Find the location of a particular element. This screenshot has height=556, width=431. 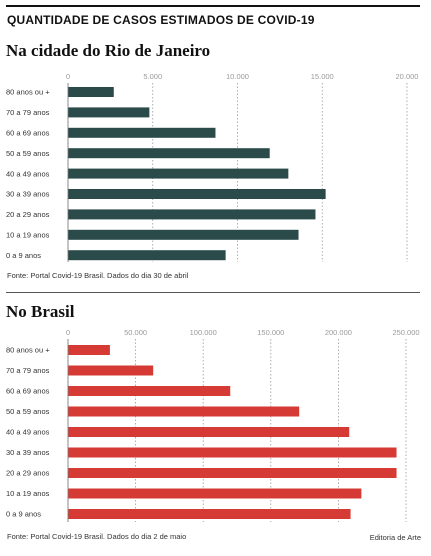

section-title-rio: Na cidade do Rio de Janeiro is located at coordinates (108, 50).